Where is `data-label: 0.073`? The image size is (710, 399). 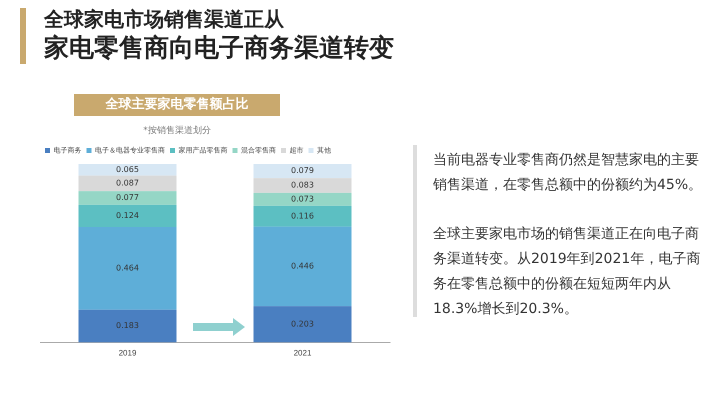 data-label: 0.073 is located at coordinates (302, 199).